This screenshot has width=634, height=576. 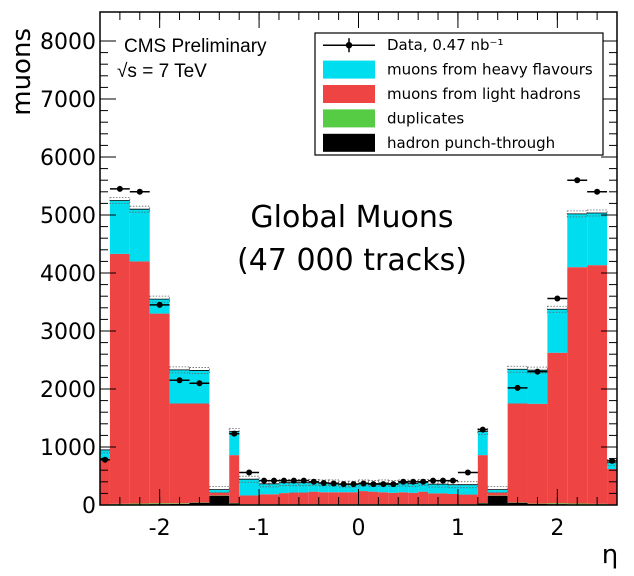 What do you see at coordinates (68, 42) in the screenshot?
I see `y-tick-label-8: 8000` at bounding box center [68, 42].